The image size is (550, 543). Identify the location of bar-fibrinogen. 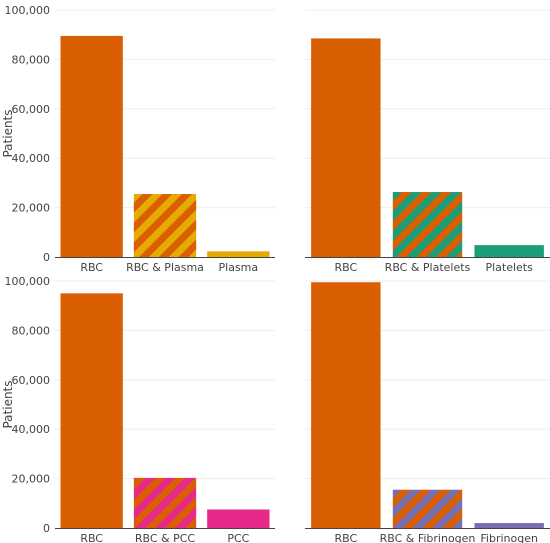
(509, 525).